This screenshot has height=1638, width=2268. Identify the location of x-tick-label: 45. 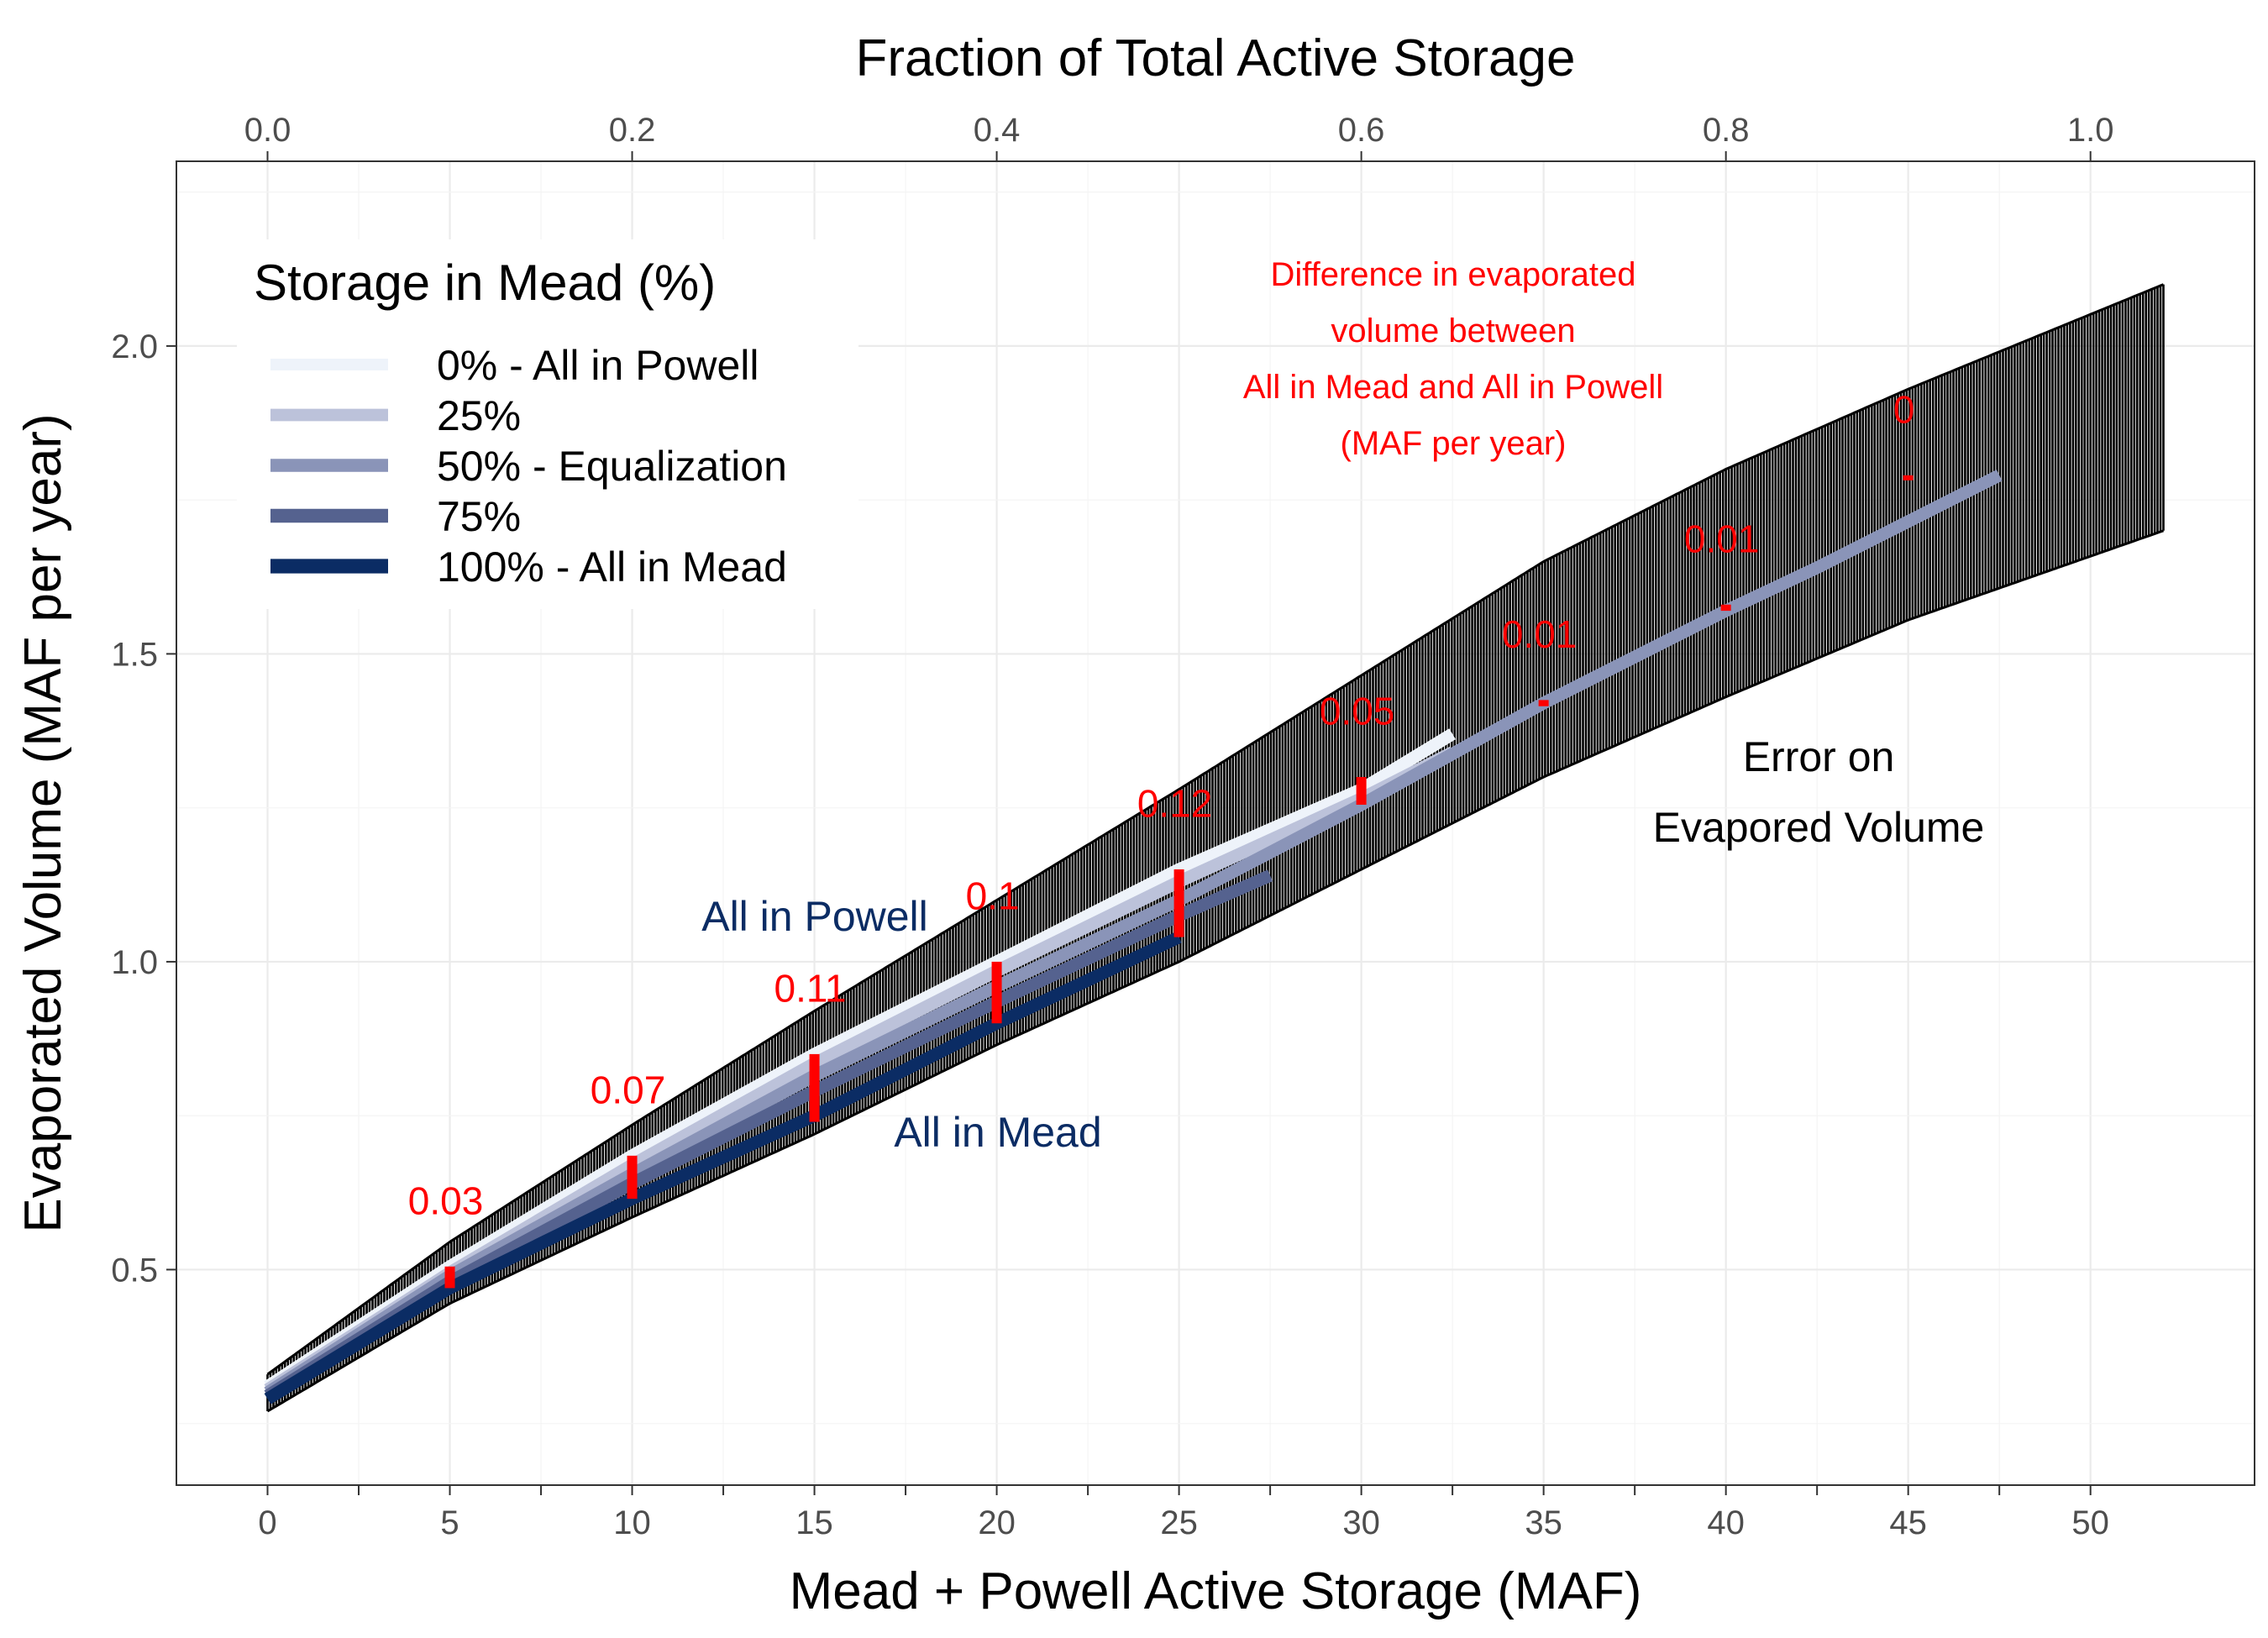
(1908, 1522).